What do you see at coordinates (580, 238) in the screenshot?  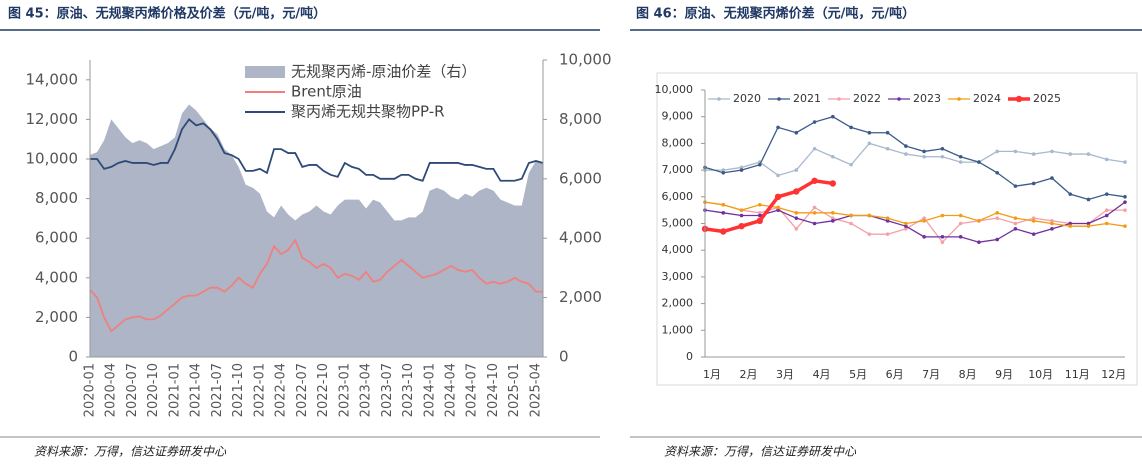 I see `y2-tick-label: 4,000` at bounding box center [580, 238].